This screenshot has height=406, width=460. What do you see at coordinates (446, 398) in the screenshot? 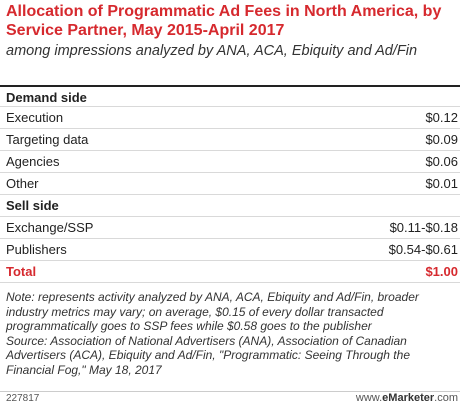
I see `brand-suffix: .com` at bounding box center [446, 398].